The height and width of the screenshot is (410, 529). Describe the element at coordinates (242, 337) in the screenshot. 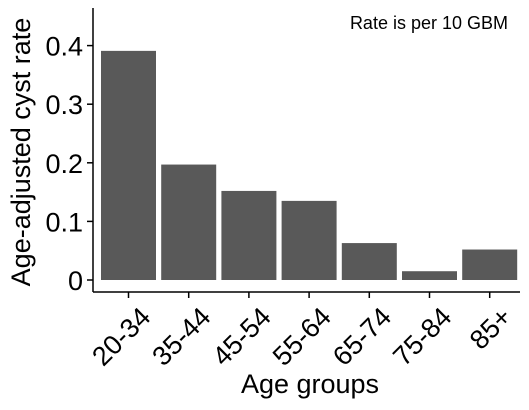

I see `x-tick-label: 45-54` at that location.